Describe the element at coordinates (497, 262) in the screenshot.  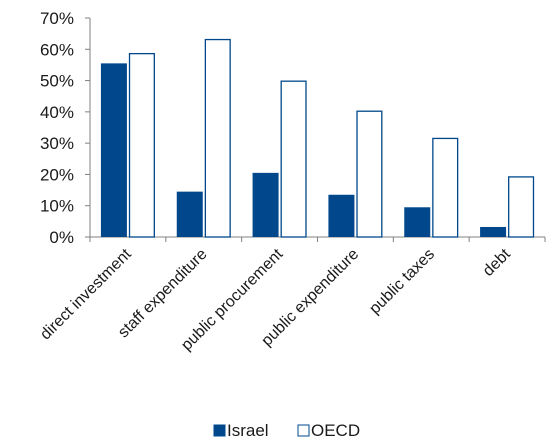
I see `category-label: debt` at that location.